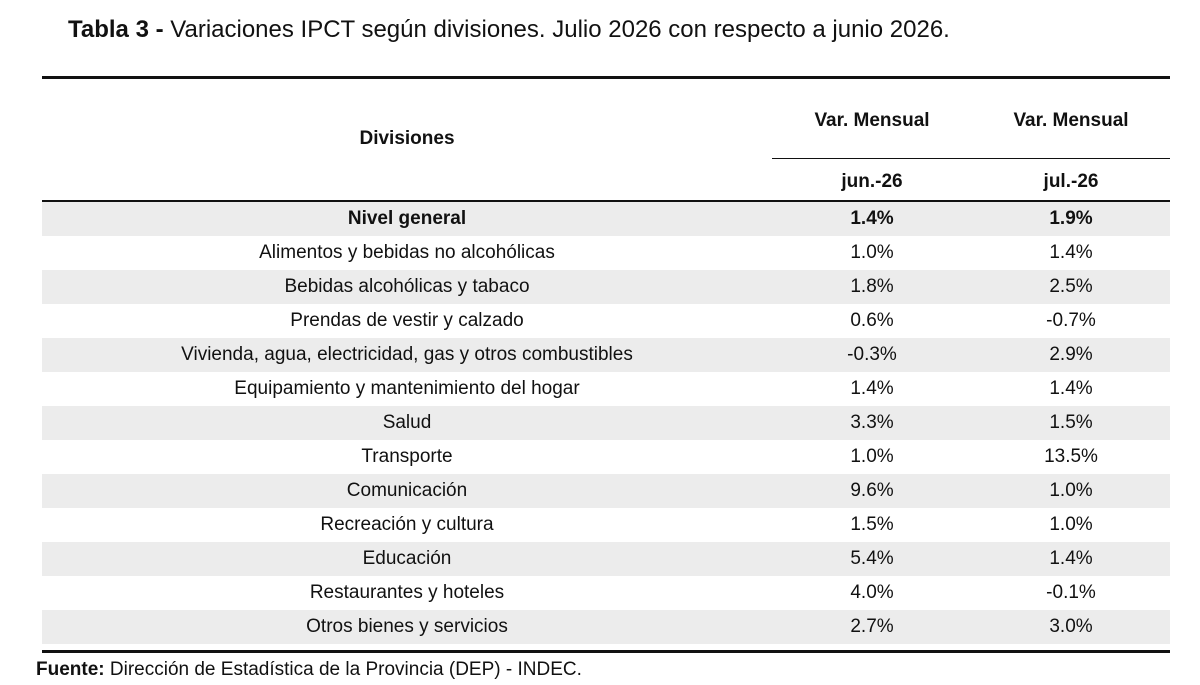 The width and height of the screenshot is (1200, 685). What do you see at coordinates (407, 422) in the screenshot?
I see `division-cell: Salud` at bounding box center [407, 422].